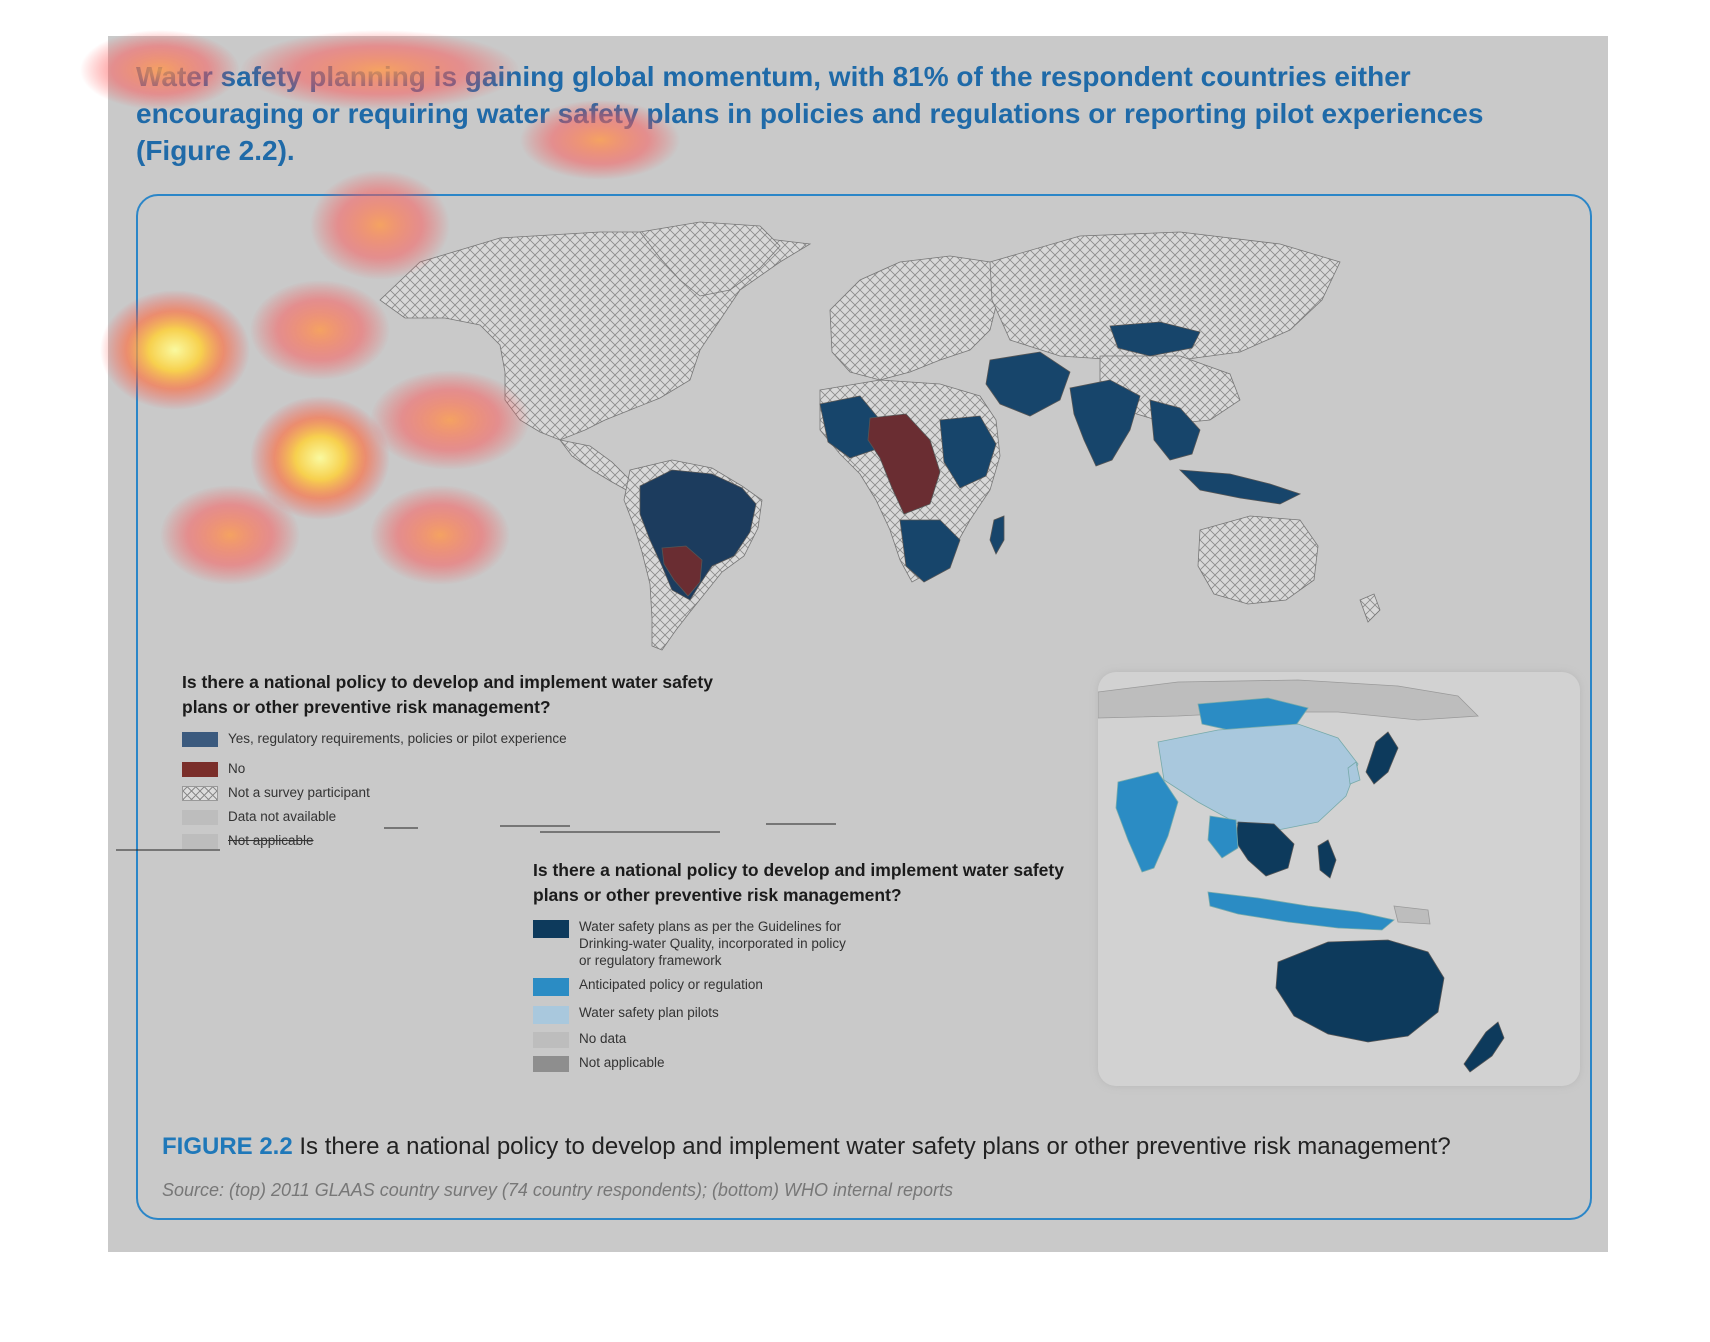  Describe the element at coordinates (380, 307) in the screenshot. I see `heatmap-overlay` at that location.